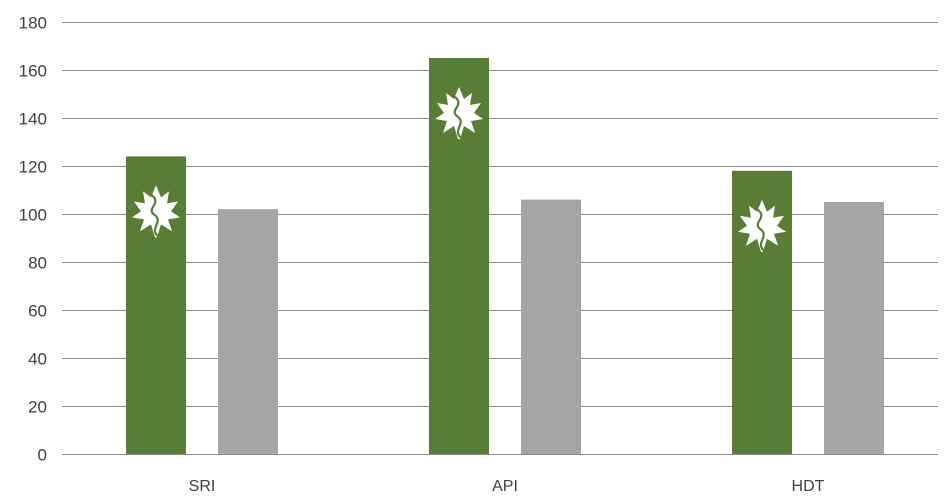 The image size is (944, 497). Describe the element at coordinates (33, 119) in the screenshot. I see `y-tick-label: 140` at that location.